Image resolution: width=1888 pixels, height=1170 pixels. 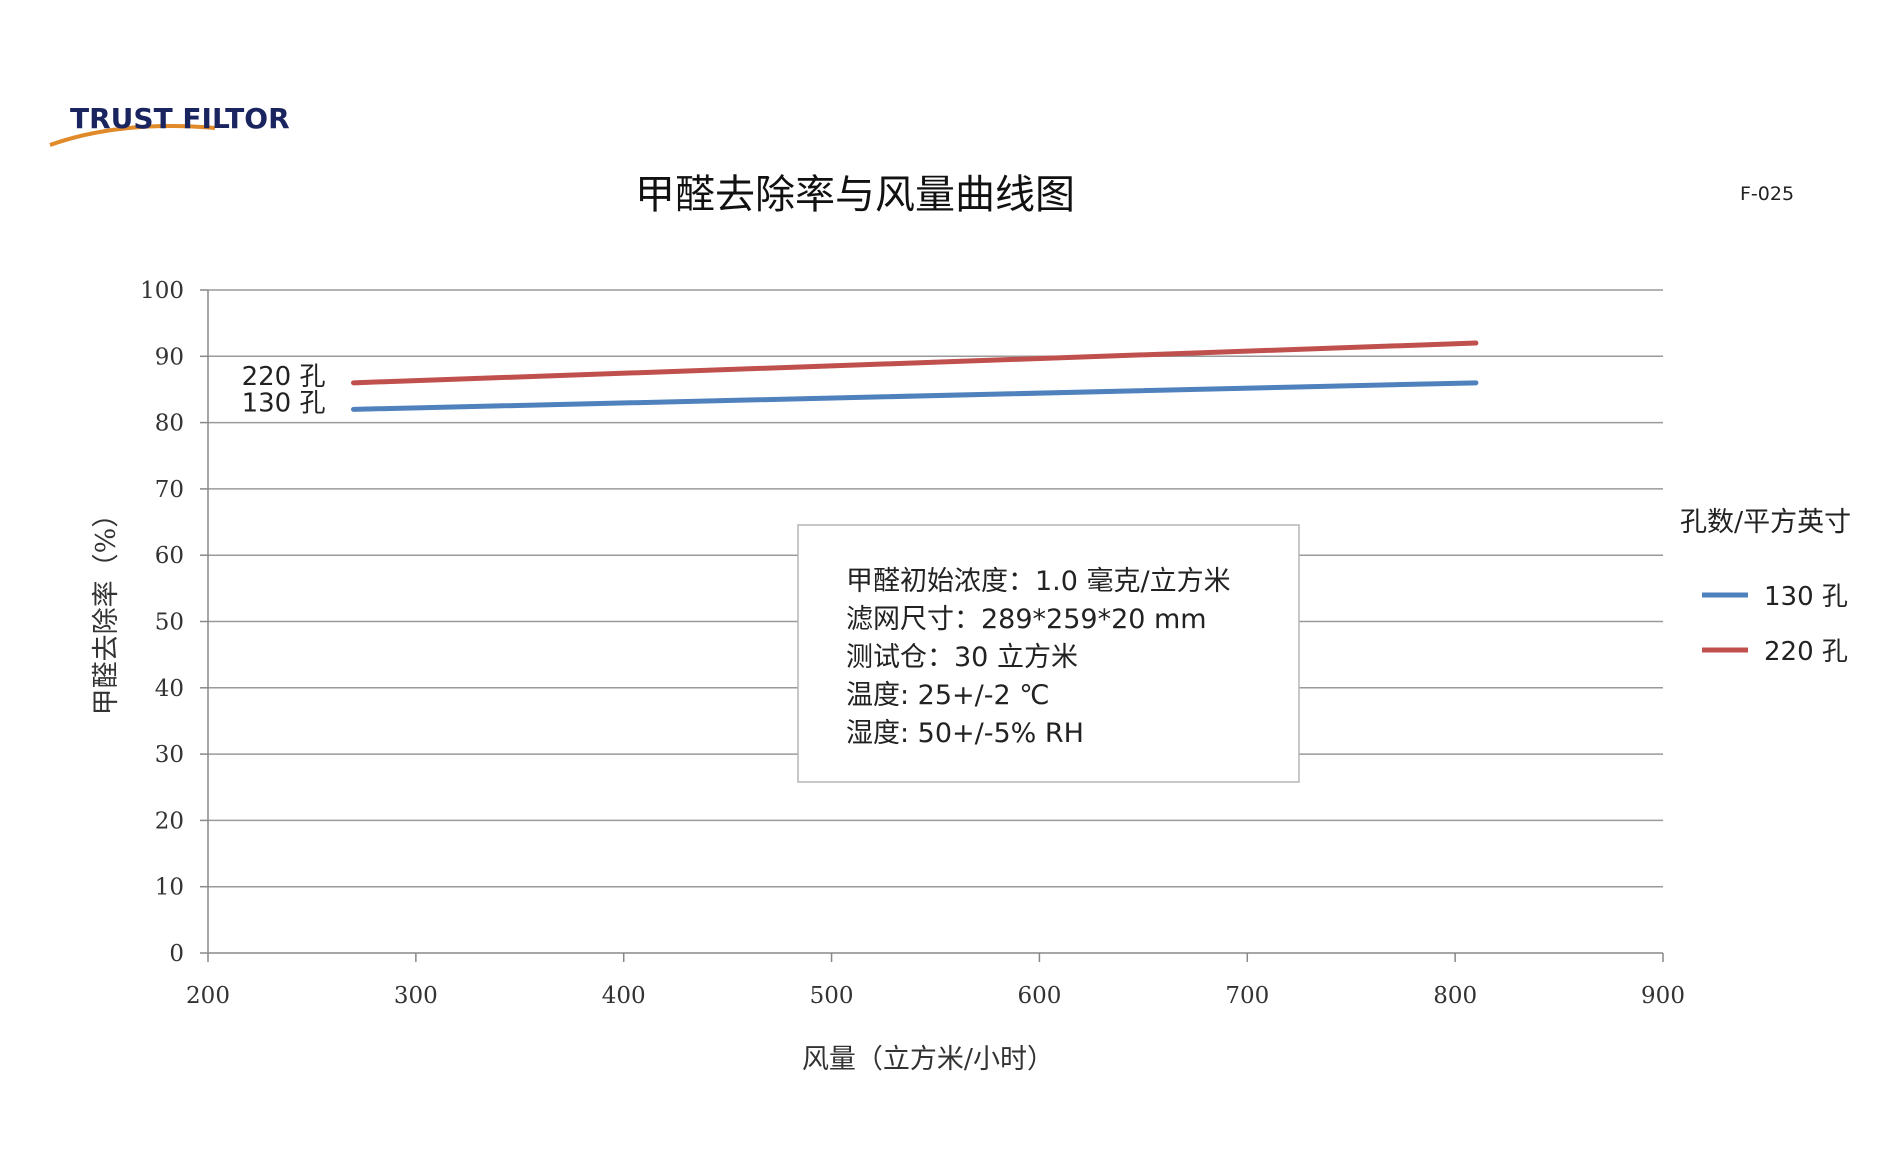 What do you see at coordinates (132, 135) in the screenshot?
I see `logo-swoosh` at bounding box center [132, 135].